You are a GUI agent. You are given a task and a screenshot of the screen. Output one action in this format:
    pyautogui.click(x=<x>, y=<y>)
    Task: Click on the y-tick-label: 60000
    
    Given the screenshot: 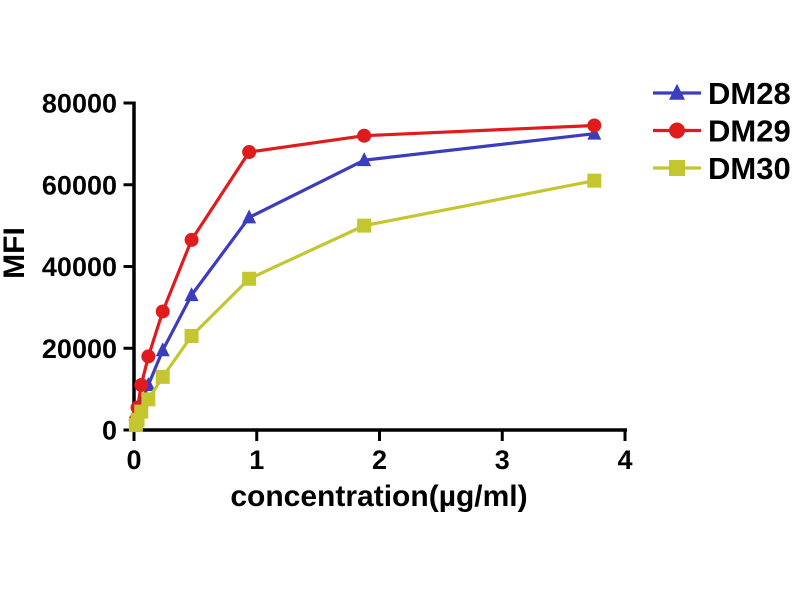 What is the action you would take?
    pyautogui.click(x=79, y=185)
    